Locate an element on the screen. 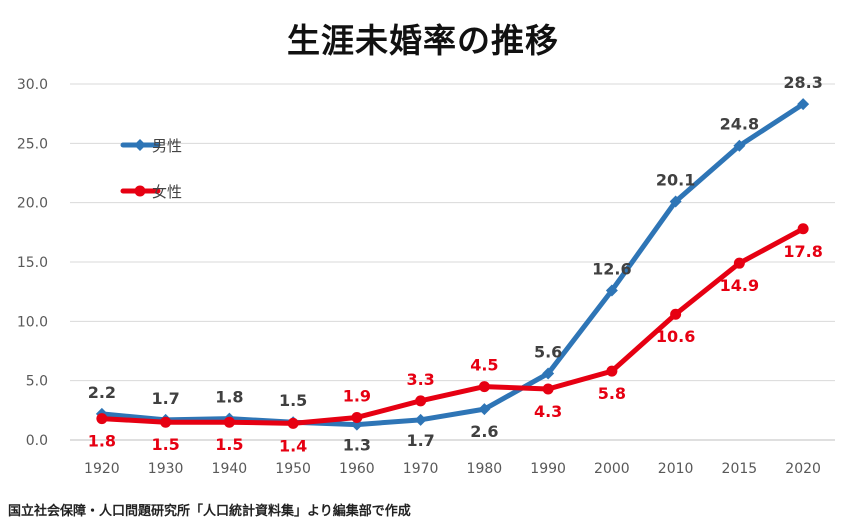 This screenshot has width=846, height=529. x-tick-label: 1920 is located at coordinates (102, 469).